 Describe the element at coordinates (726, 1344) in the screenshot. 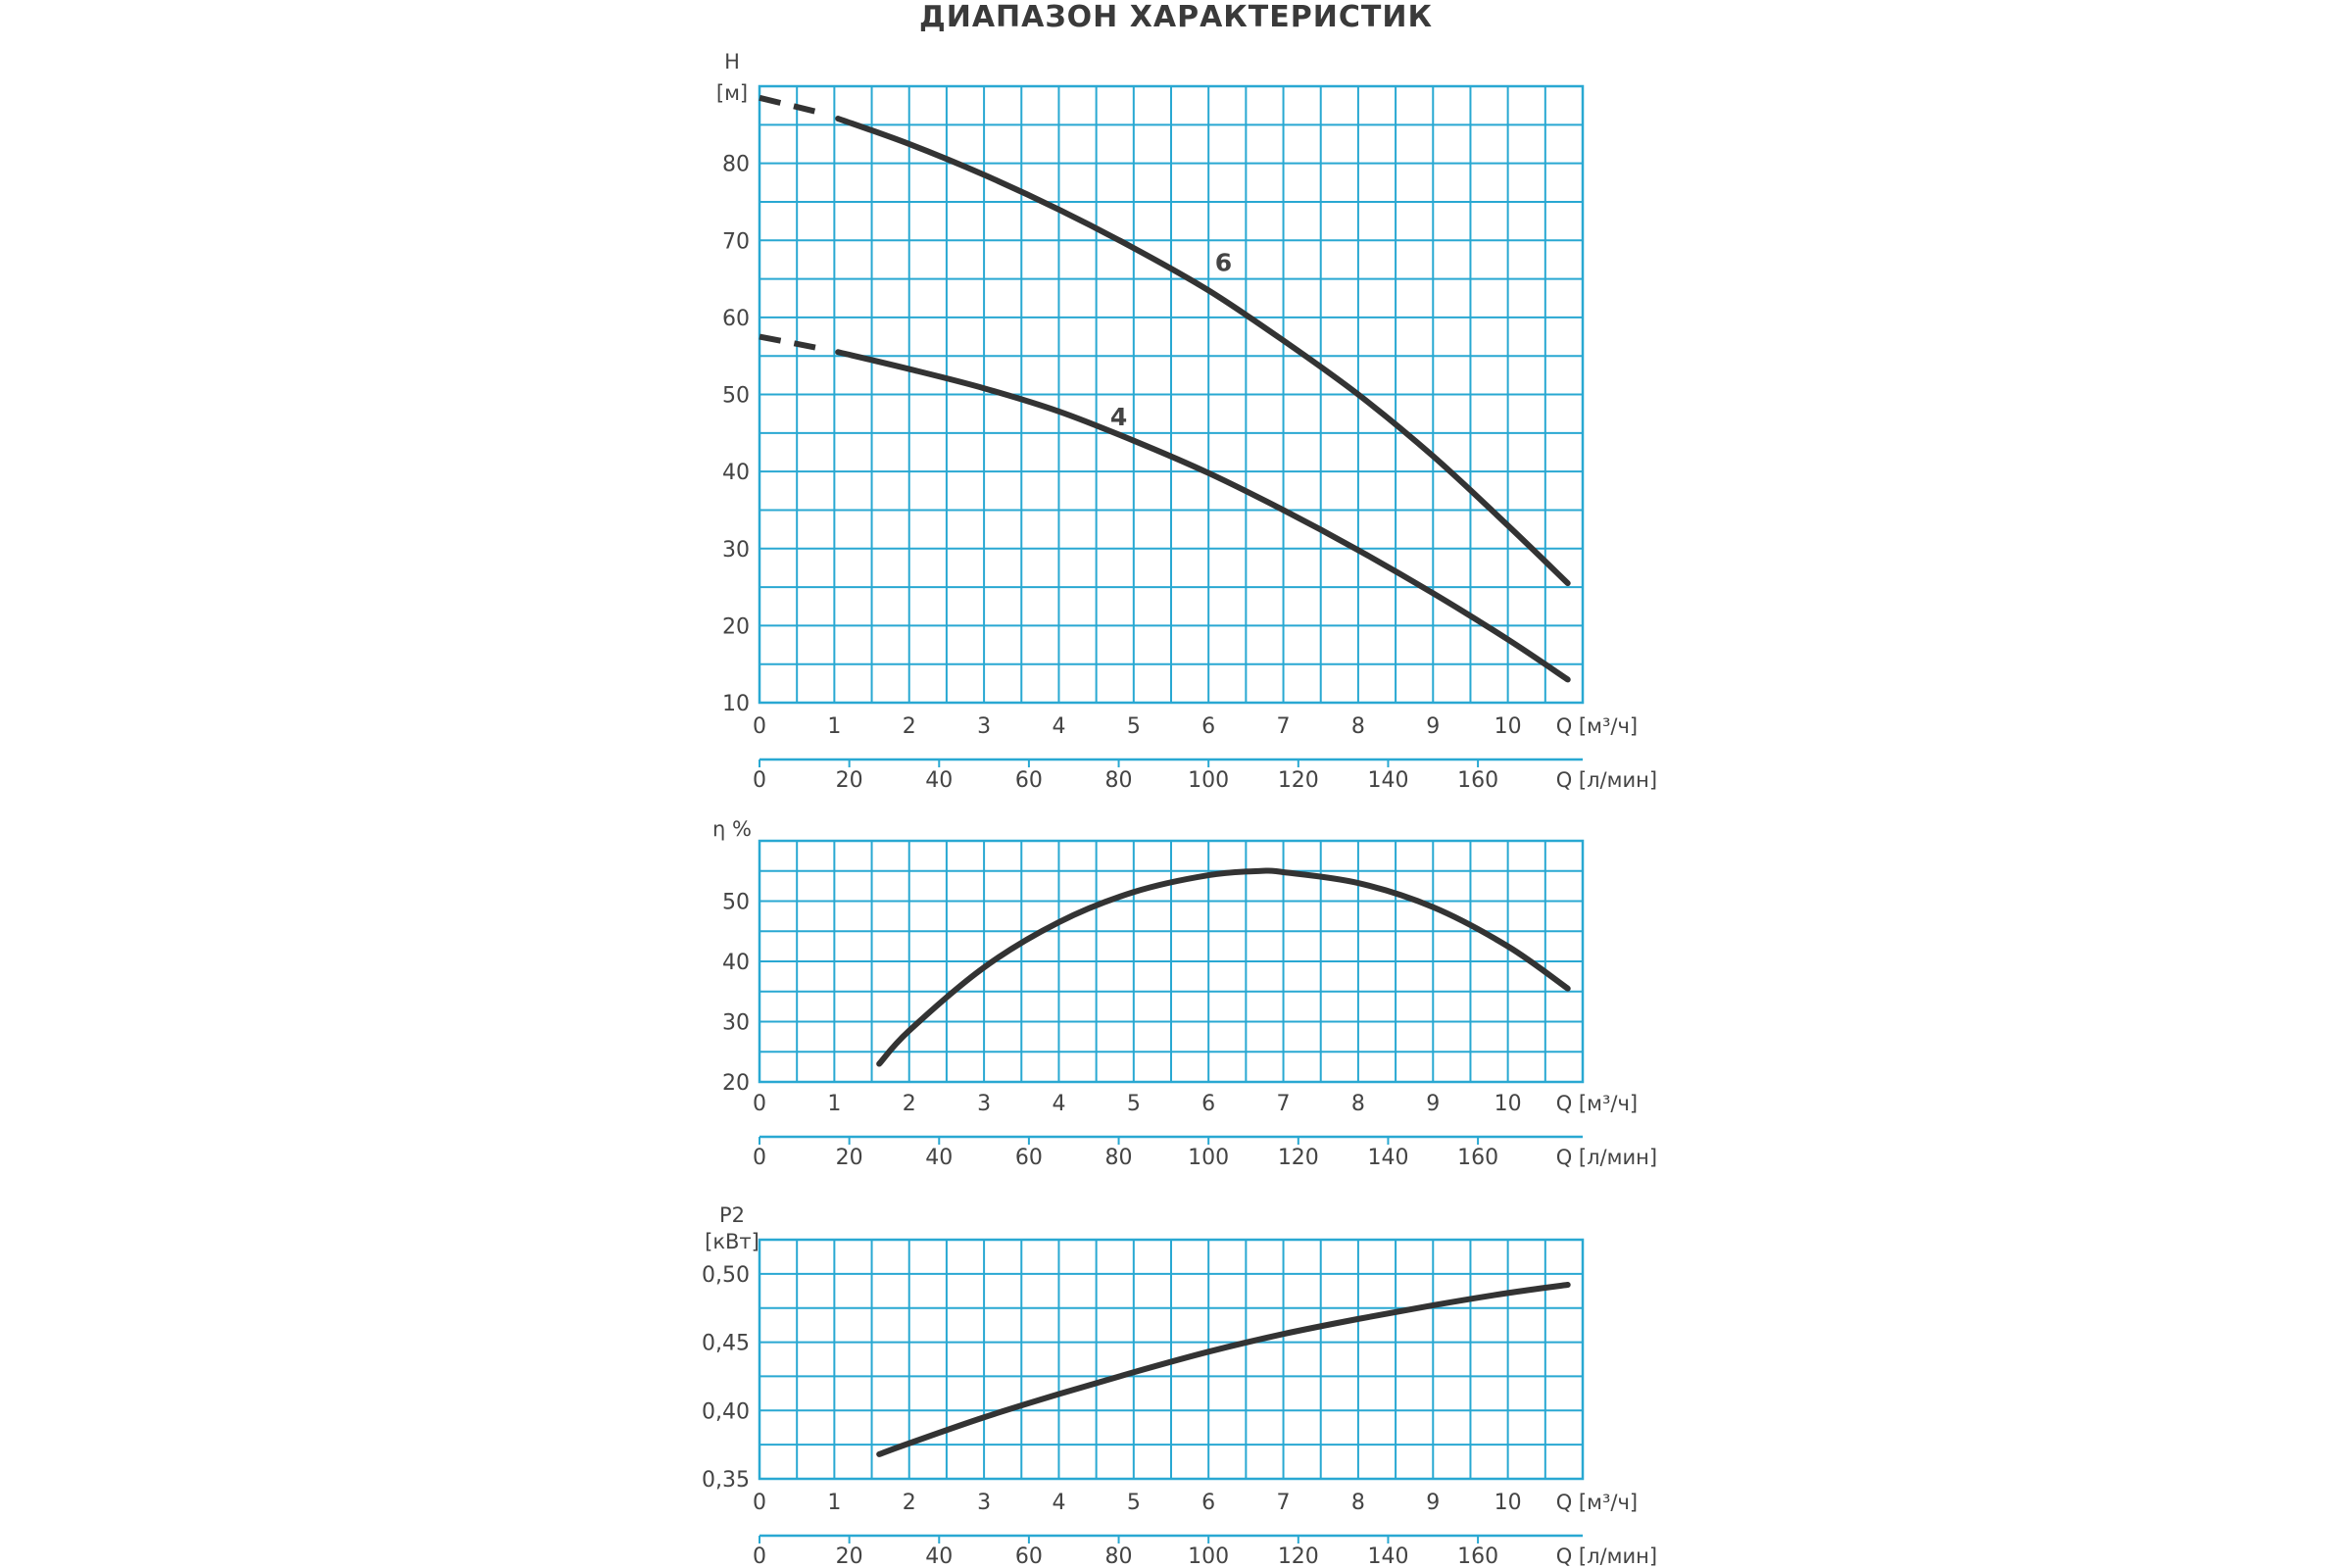

I see `y-tick-label: 0,45` at that location.